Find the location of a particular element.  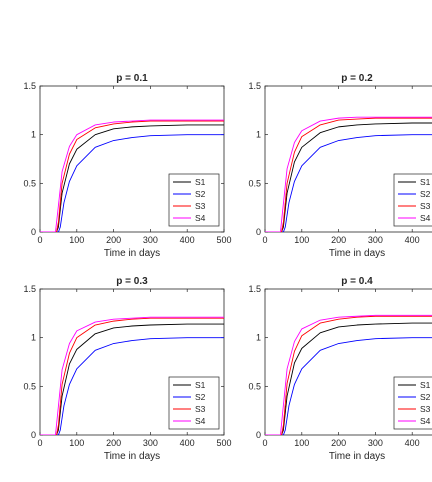

chart-title: p = 0.2 is located at coordinates (357, 78).